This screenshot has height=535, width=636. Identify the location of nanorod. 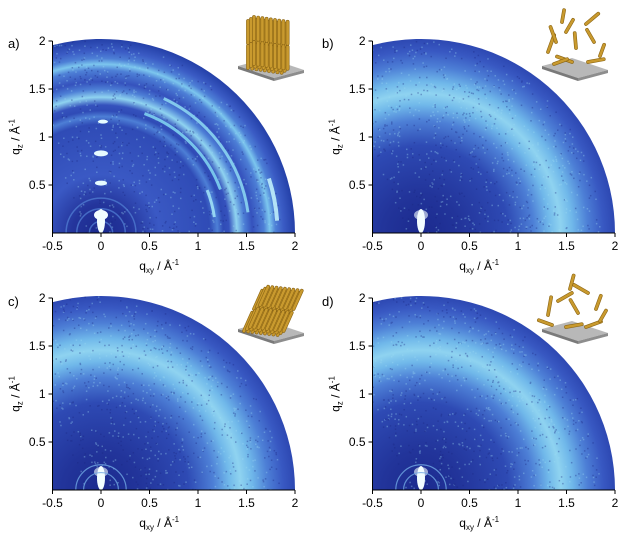
(278, 300).